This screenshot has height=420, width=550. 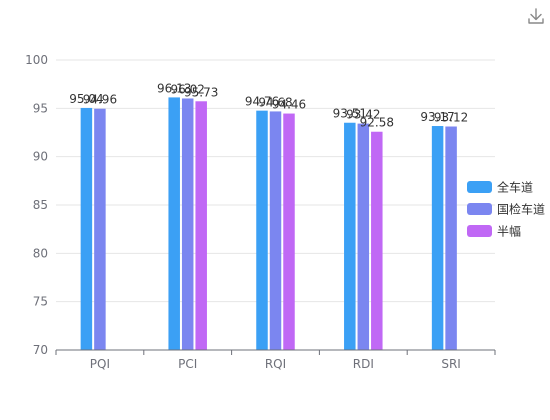 I want to click on y-tick-label: 80, so click(x=40, y=253).